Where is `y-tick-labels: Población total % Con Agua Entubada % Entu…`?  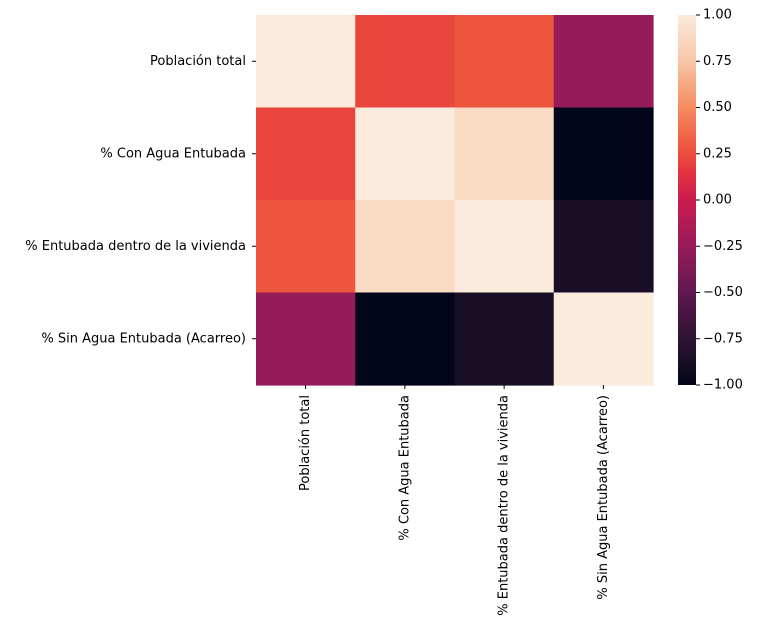
y-tick-labels: Población total % Con Agua Entubada % Entu… is located at coordinates (140, 200).